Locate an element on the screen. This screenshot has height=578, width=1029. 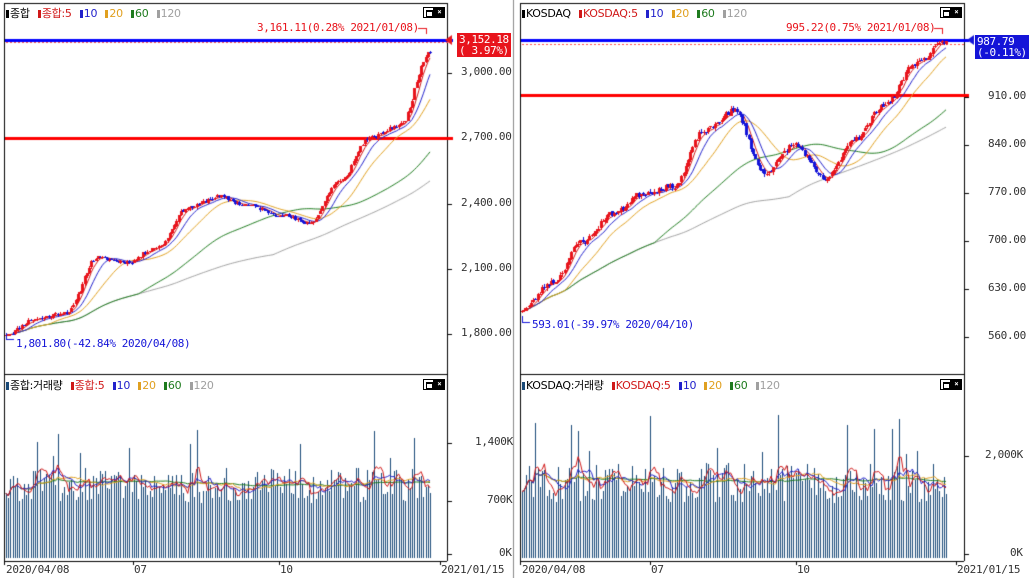
kosdaq-volume-maximize-button is located at coordinates (945, 384).